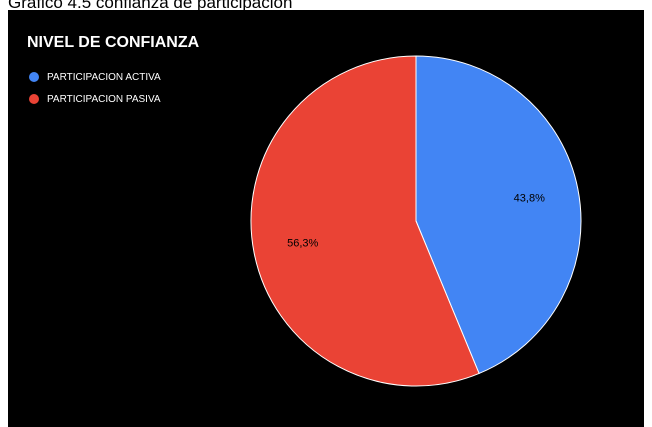 This screenshot has height=427, width=652. I want to click on legend-item-pasiva: PARTICIPACION PASIVA, so click(95, 99).